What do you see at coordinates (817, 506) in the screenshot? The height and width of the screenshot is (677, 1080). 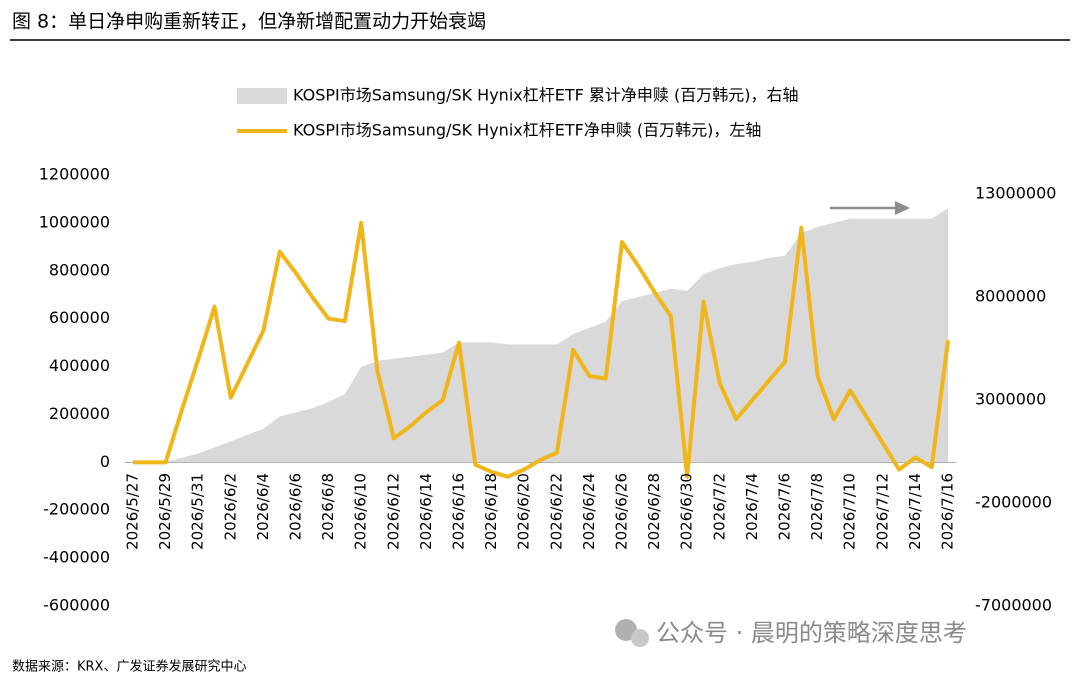 I see `x-tick-label: 2026/7/8` at bounding box center [817, 506].